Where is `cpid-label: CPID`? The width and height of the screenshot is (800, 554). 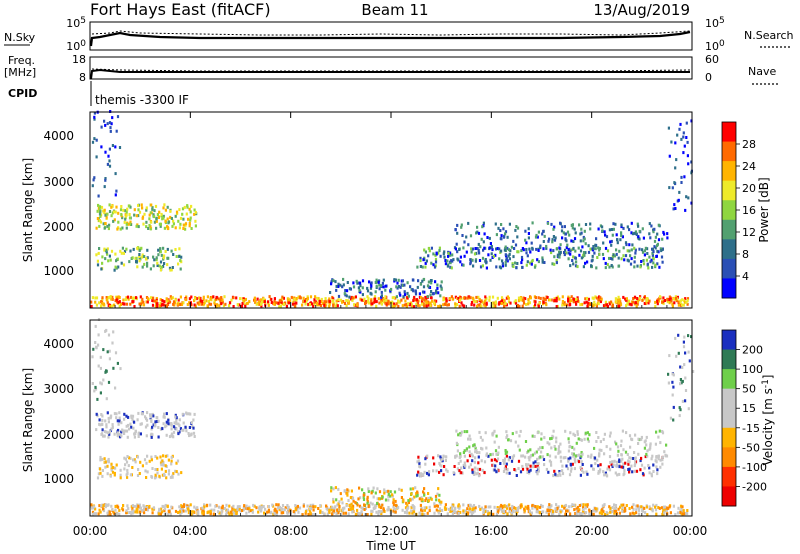
cpid-label: CPID is located at coordinates (22, 93).